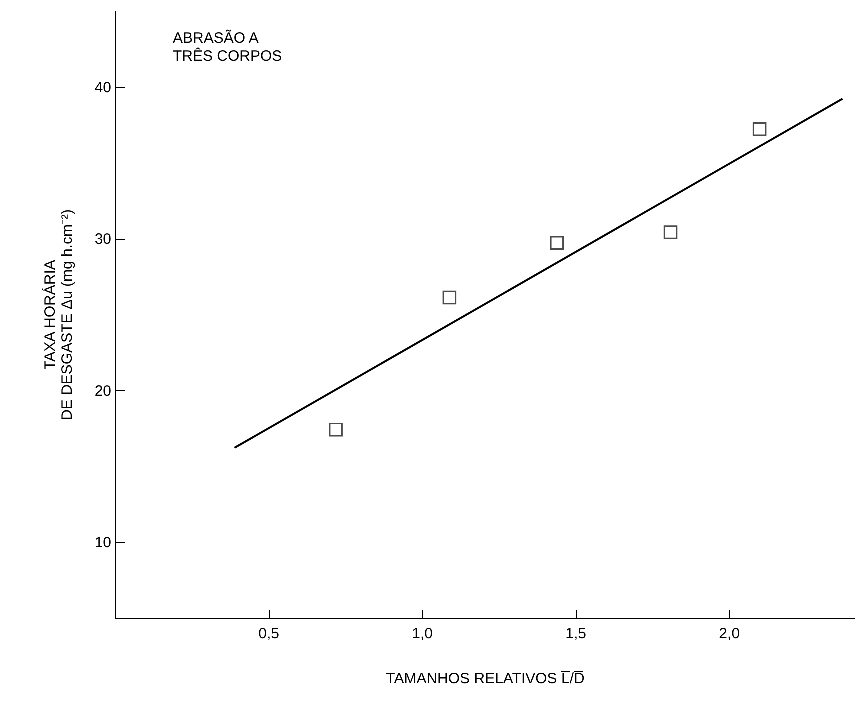 The image size is (865, 708). What do you see at coordinates (422, 634) in the screenshot?
I see `x-tick-label: 1,0` at bounding box center [422, 634].